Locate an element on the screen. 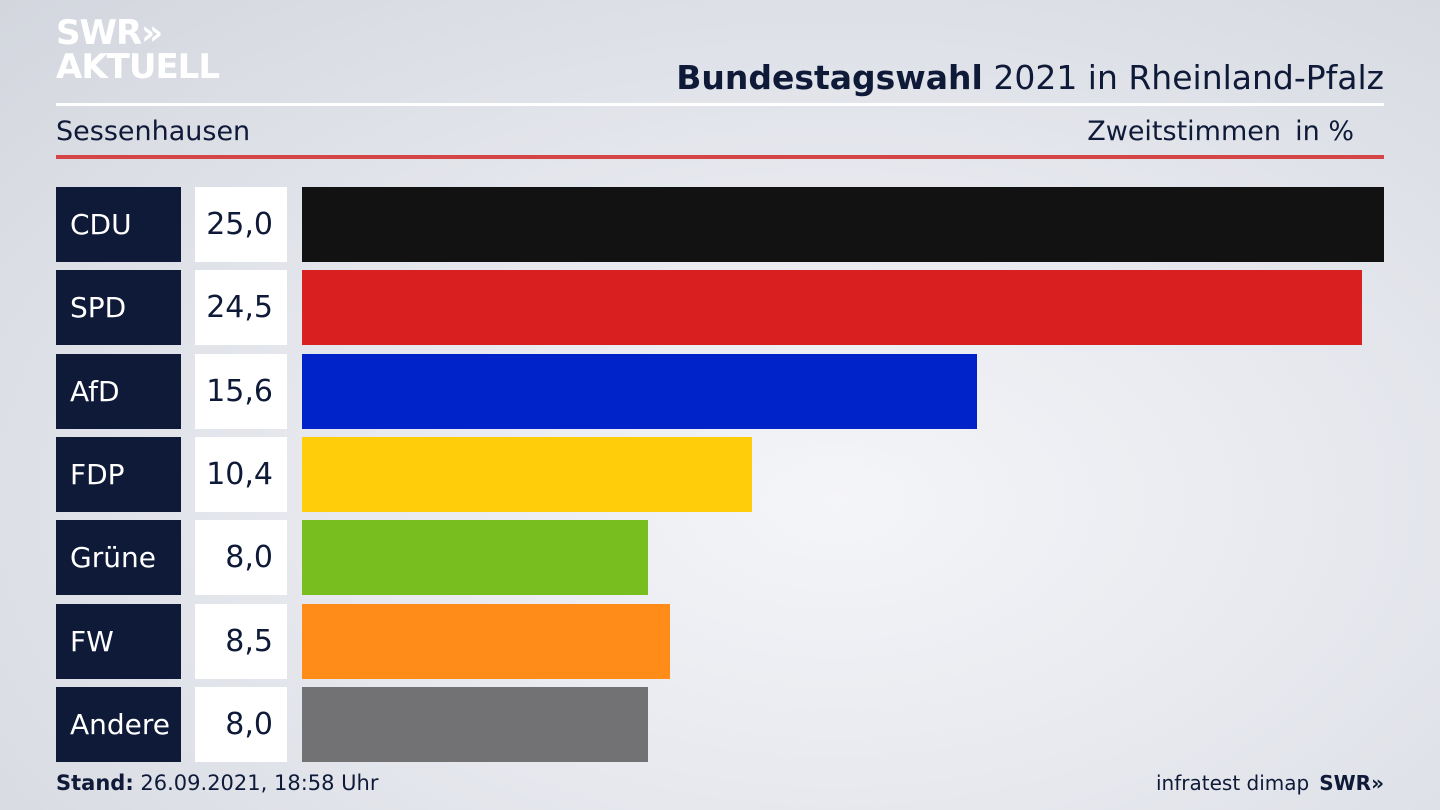 This screenshot has width=1440, height=810. bar-row: Grüne 8,0 is located at coordinates (720, 557).